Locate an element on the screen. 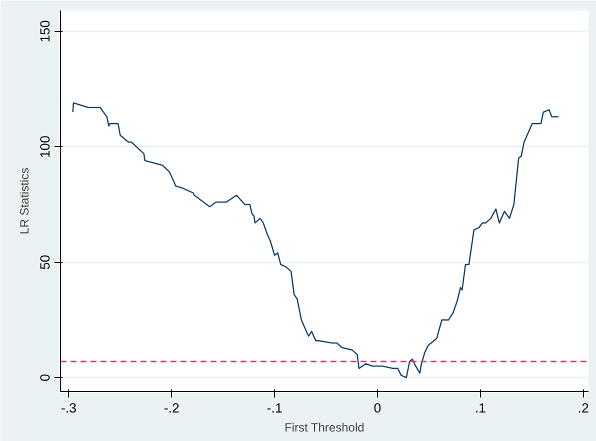 The width and height of the screenshot is (596, 441). y-tick-label: 50 is located at coordinates (45, 262).